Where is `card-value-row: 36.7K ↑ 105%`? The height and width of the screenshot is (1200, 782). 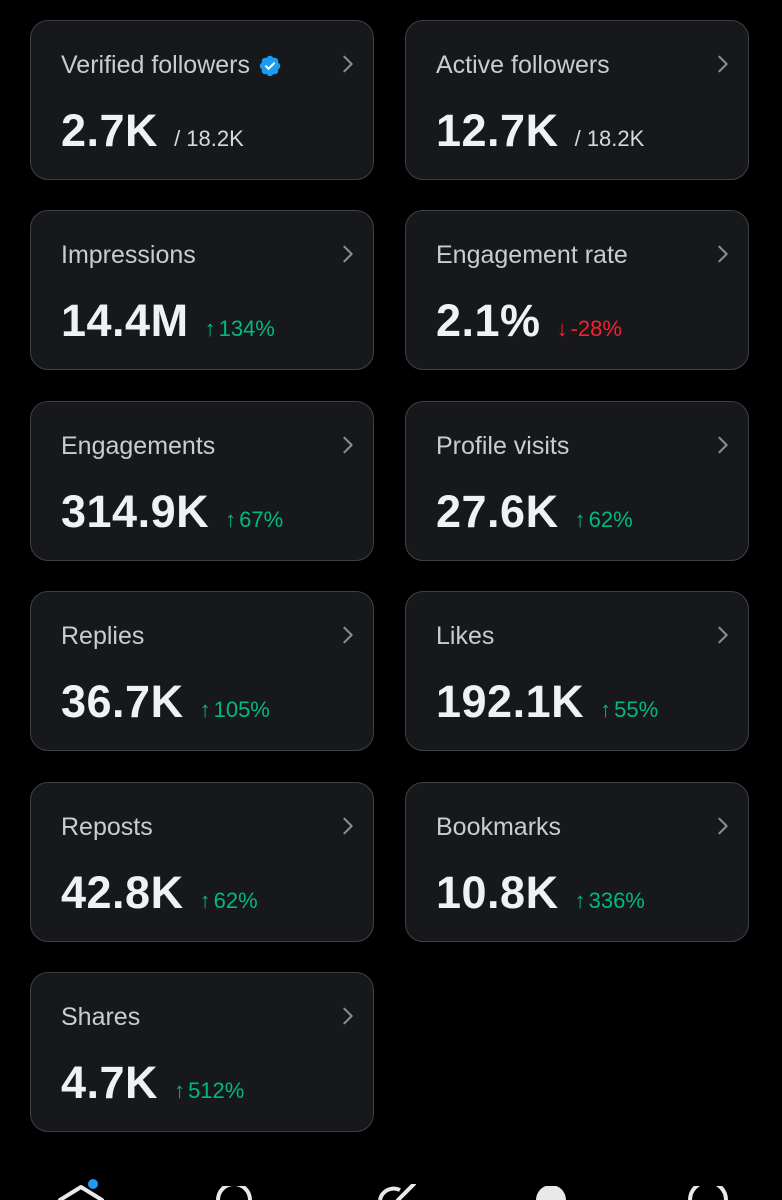
card-value-row: 36.7K ↑ 105% is located at coordinates (165, 702).